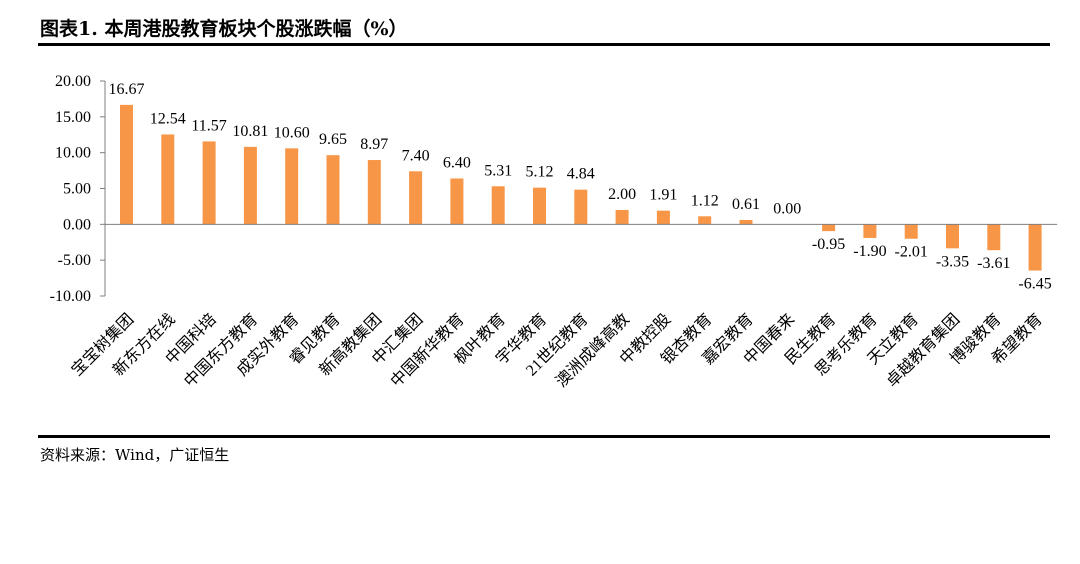  What do you see at coordinates (544, 44) in the screenshot?
I see `title-rule` at bounding box center [544, 44].